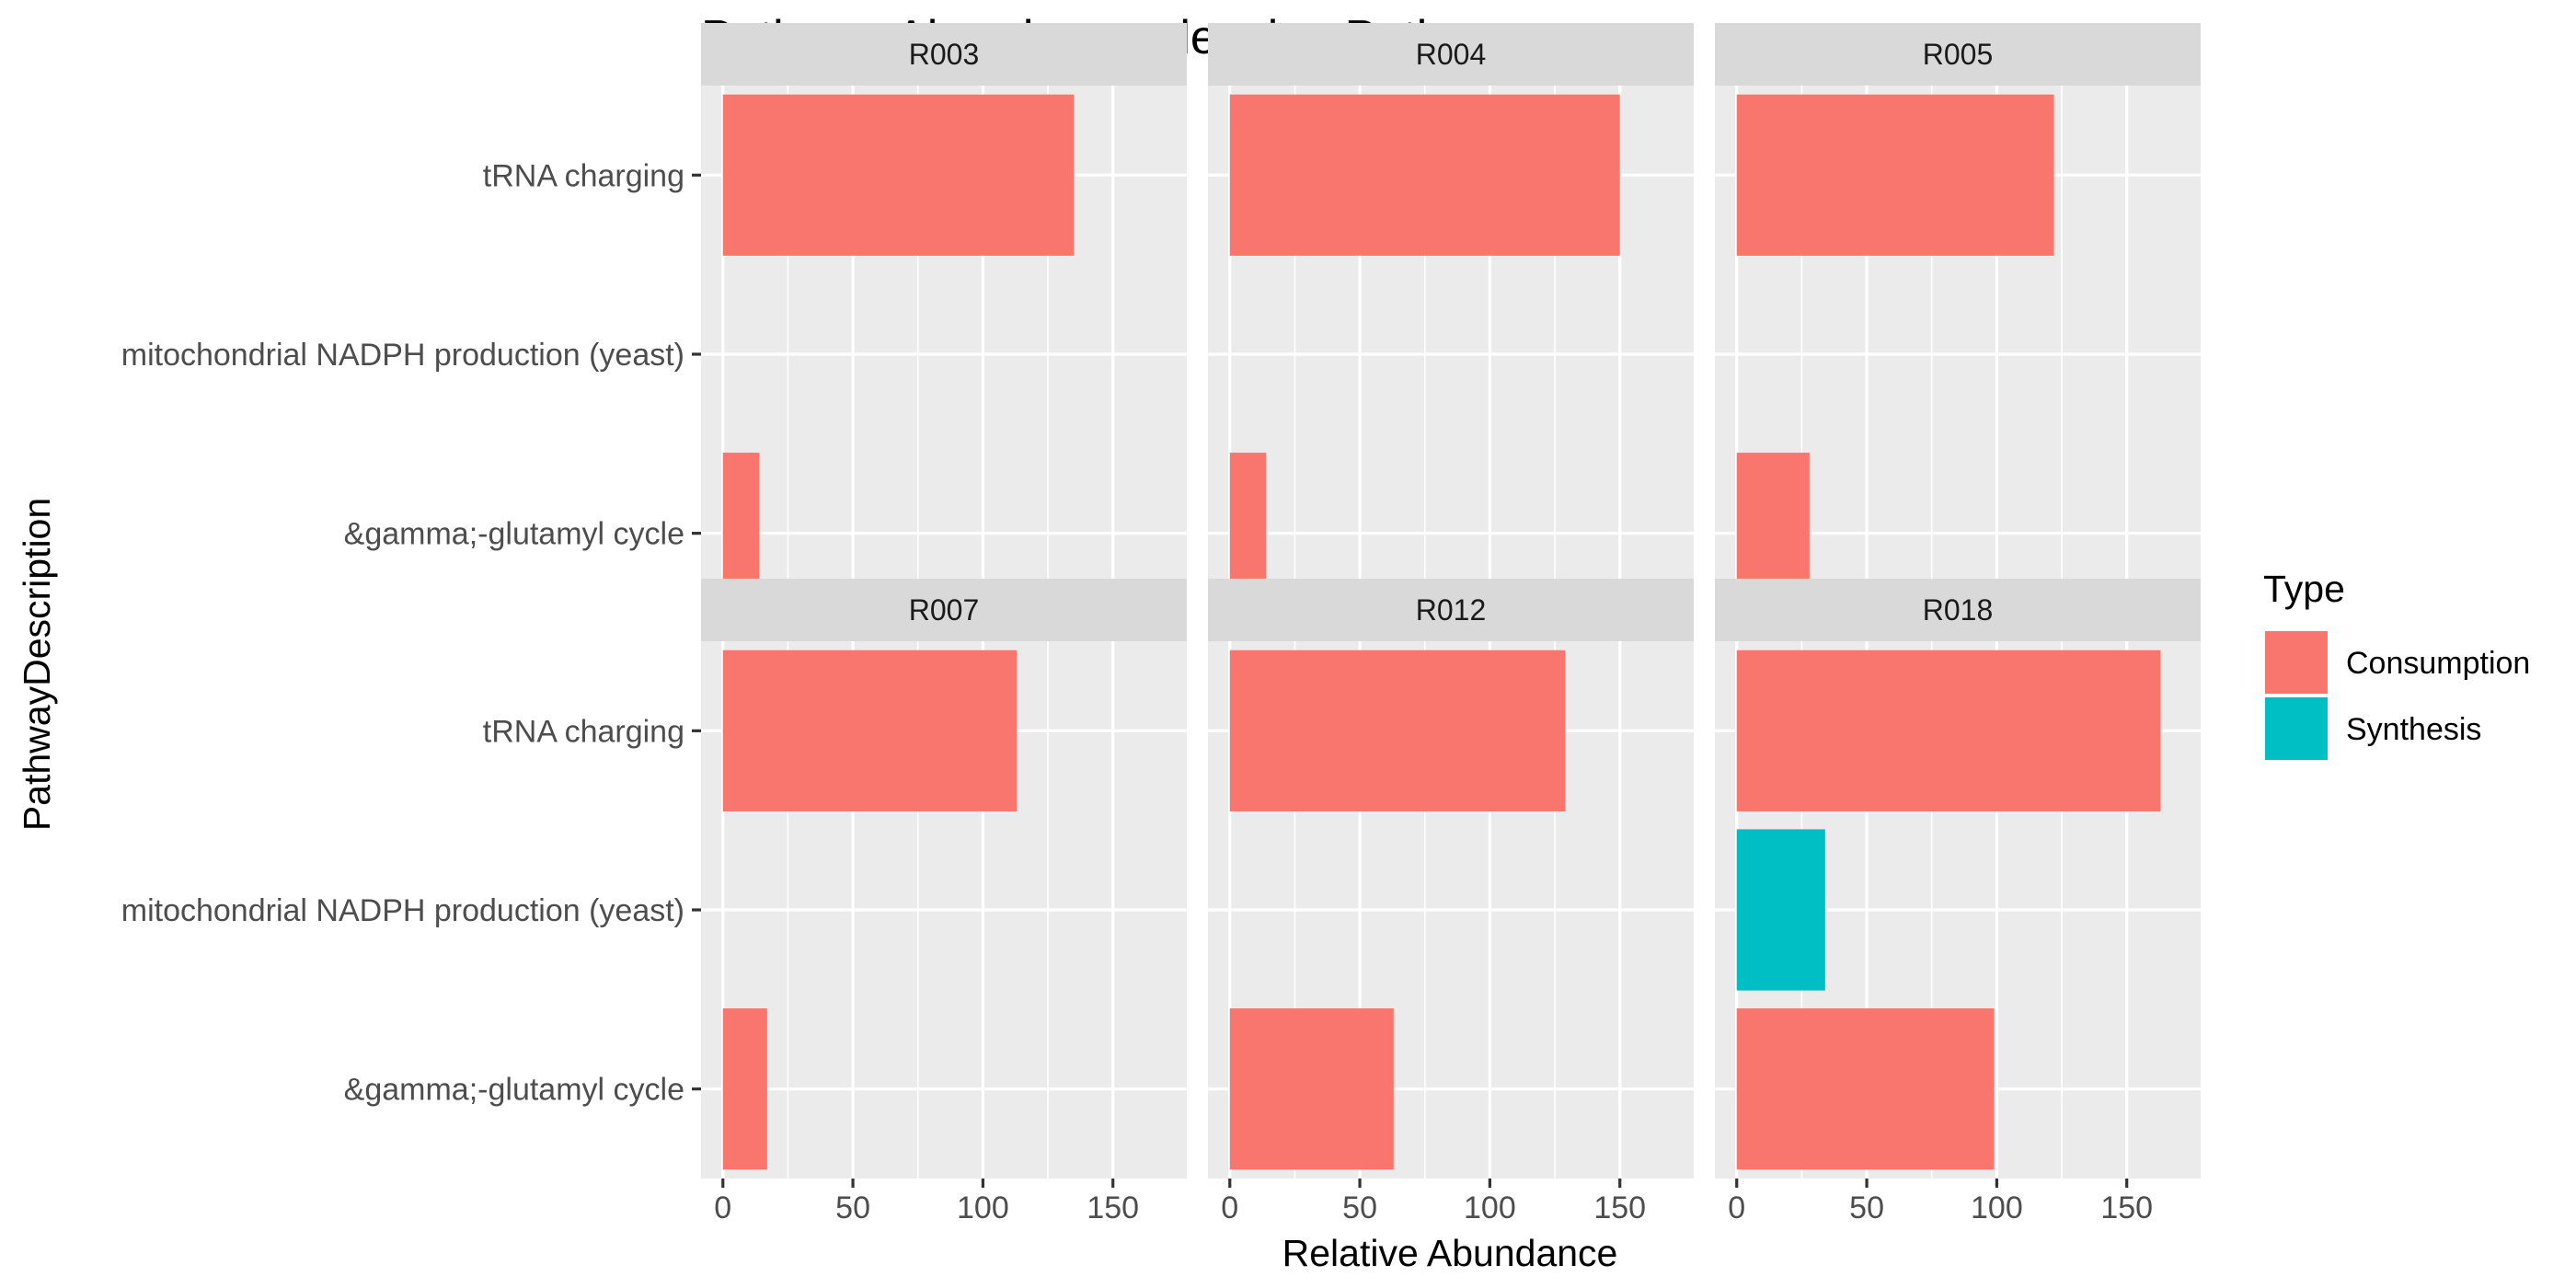 The width and height of the screenshot is (2576, 1288). What do you see at coordinates (1424, 175) in the screenshot?
I see `bar-R004-trna-charging` at bounding box center [1424, 175].